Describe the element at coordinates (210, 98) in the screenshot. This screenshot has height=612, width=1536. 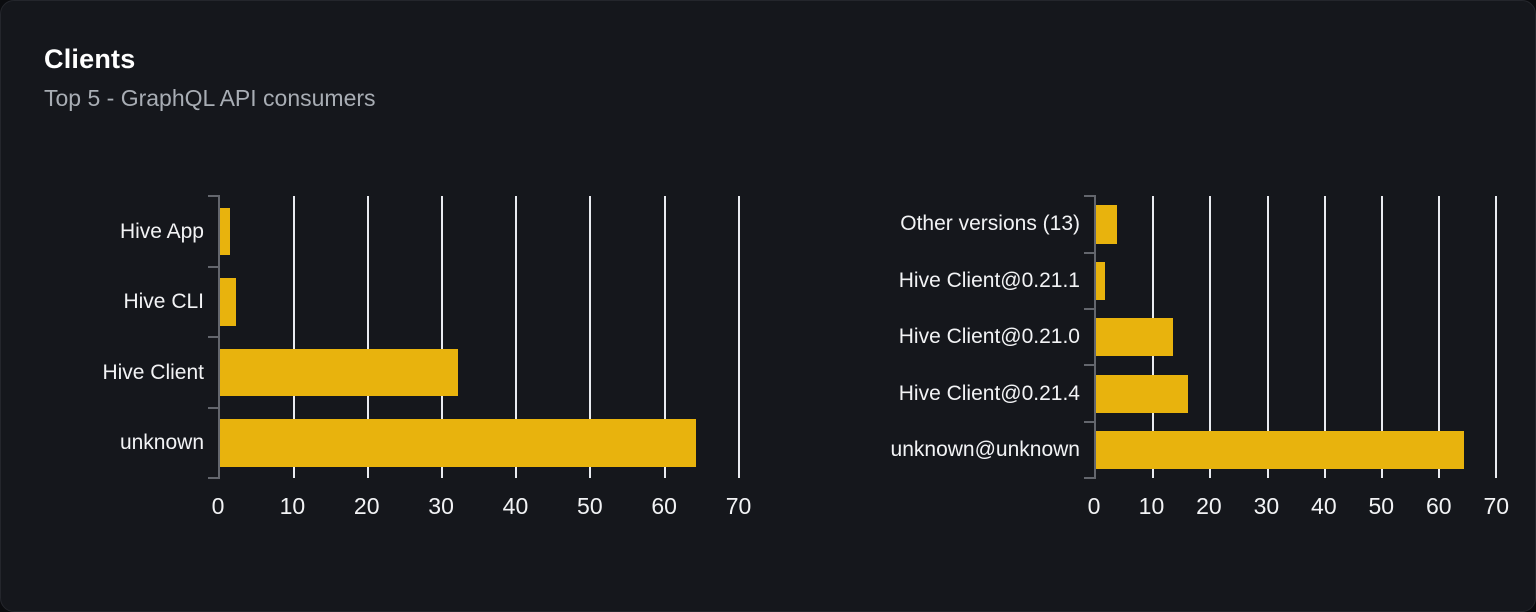
I see `card-subtitle: Top 5 - GraphQL API consumers` at that location.